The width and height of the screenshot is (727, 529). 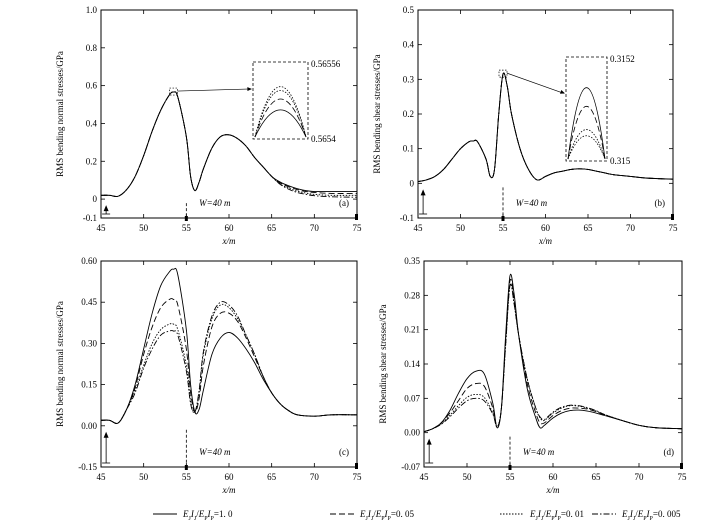 What do you see at coordinates (412, 295) in the screenshot?
I see `y-tick-label: 0.28` at bounding box center [412, 295].